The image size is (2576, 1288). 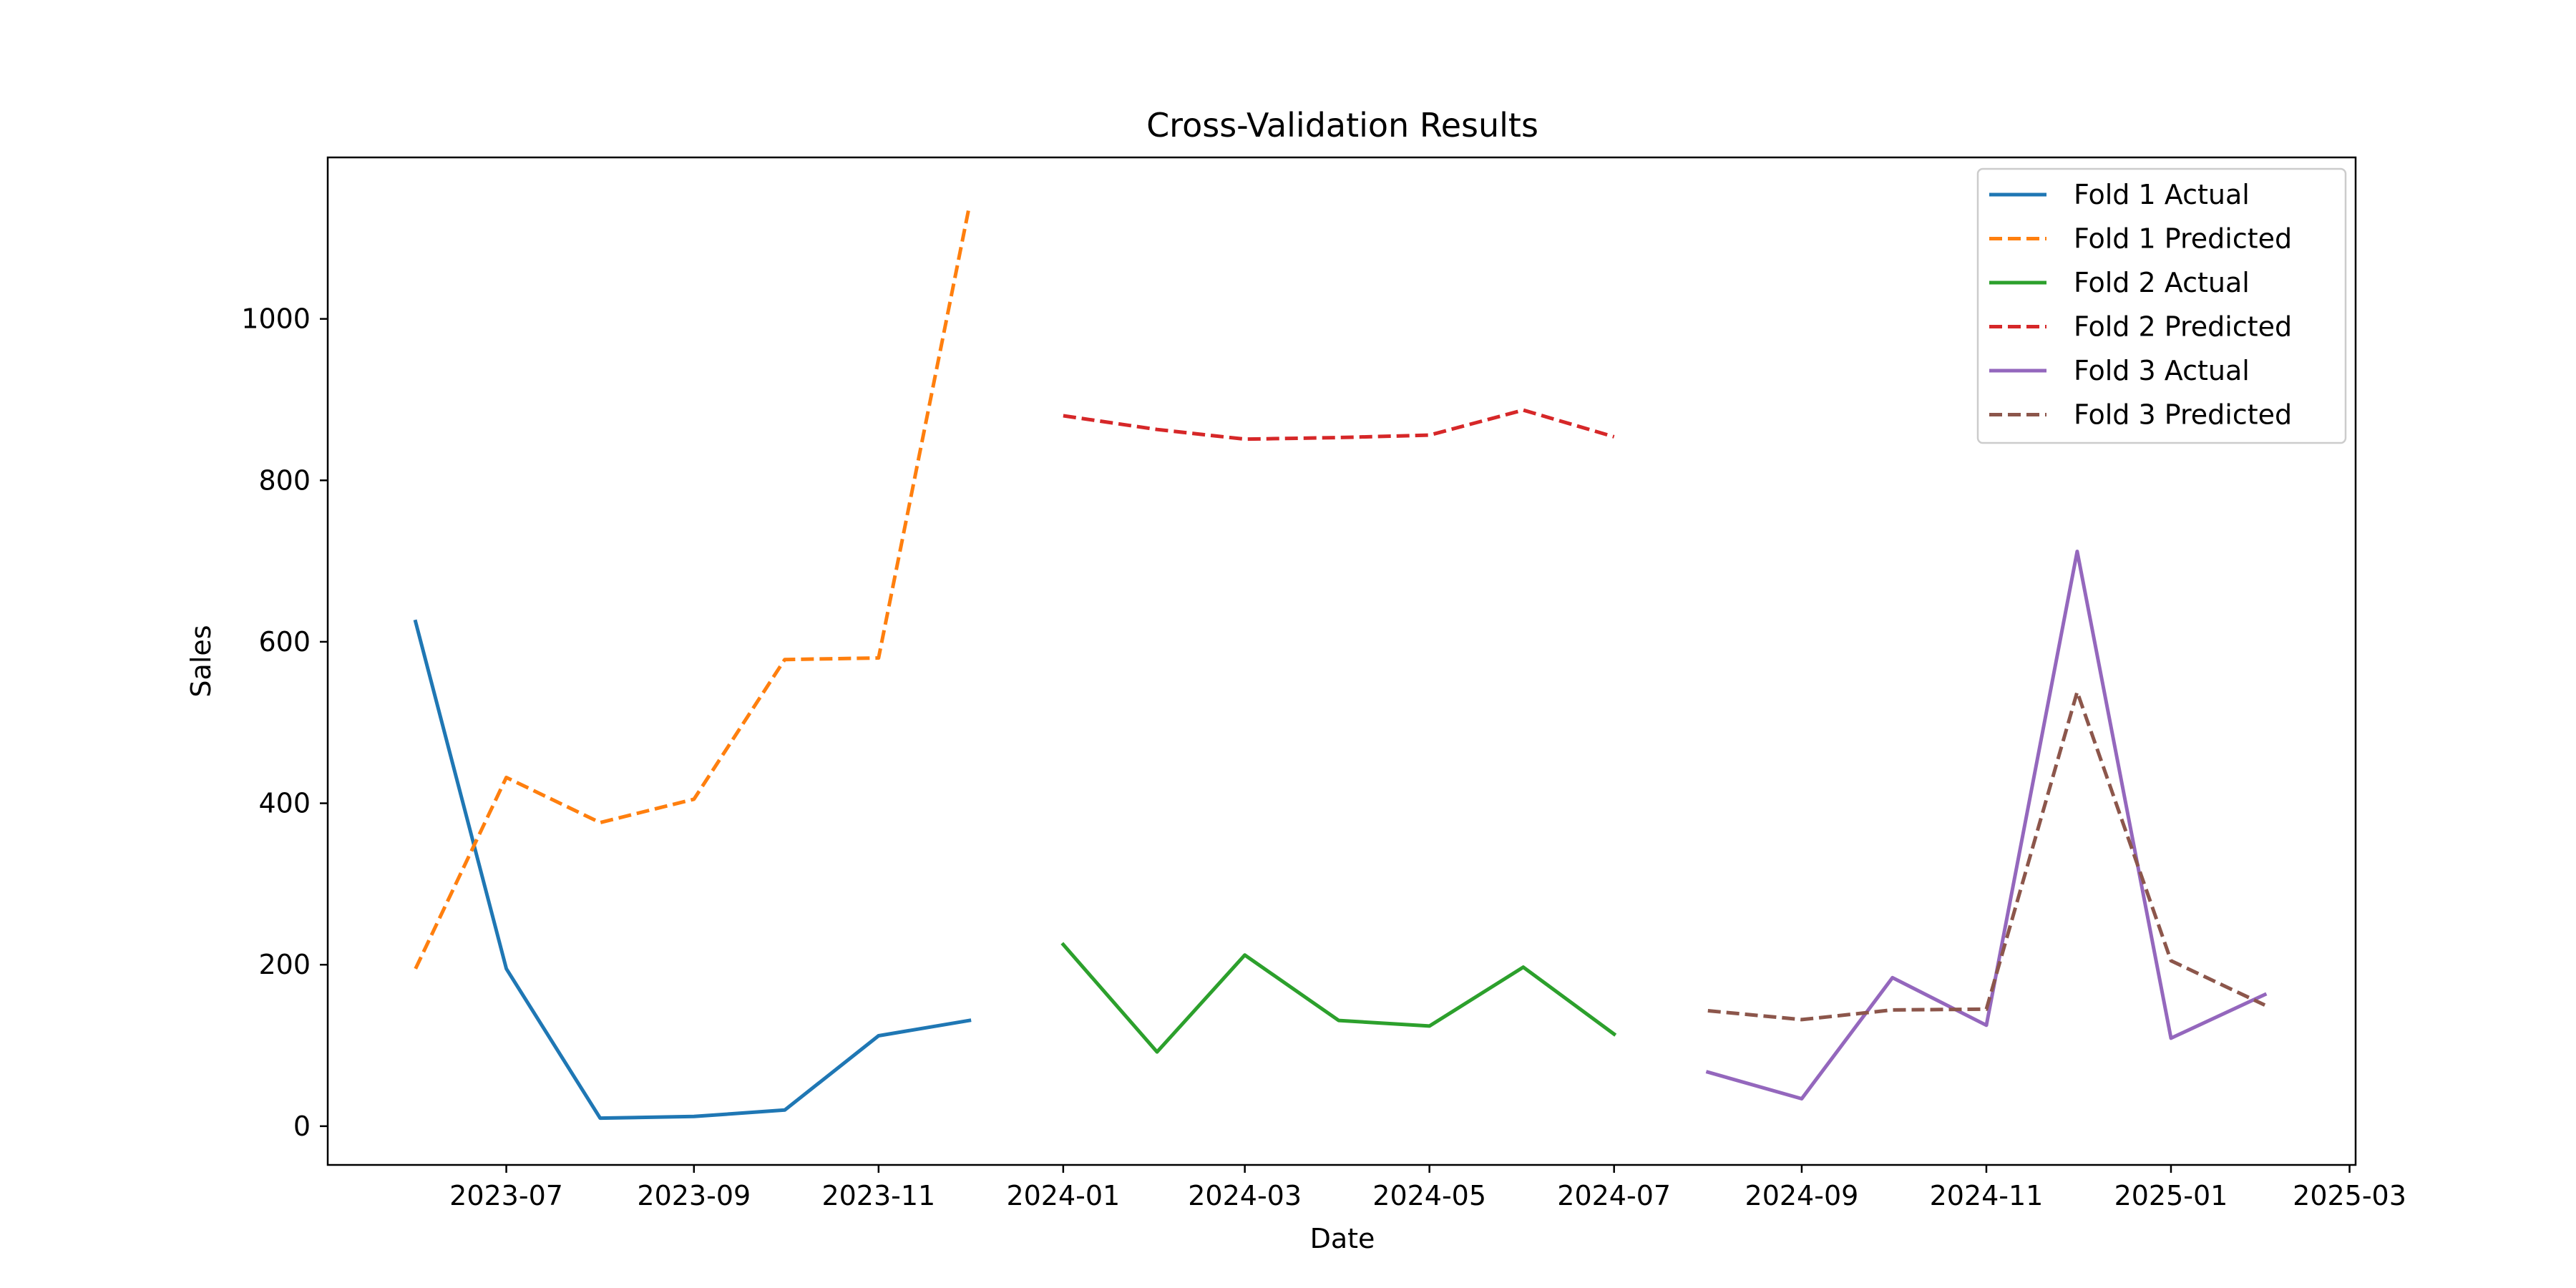 I want to click on x-tick-label: 2024-03, so click(x=1245, y=1195).